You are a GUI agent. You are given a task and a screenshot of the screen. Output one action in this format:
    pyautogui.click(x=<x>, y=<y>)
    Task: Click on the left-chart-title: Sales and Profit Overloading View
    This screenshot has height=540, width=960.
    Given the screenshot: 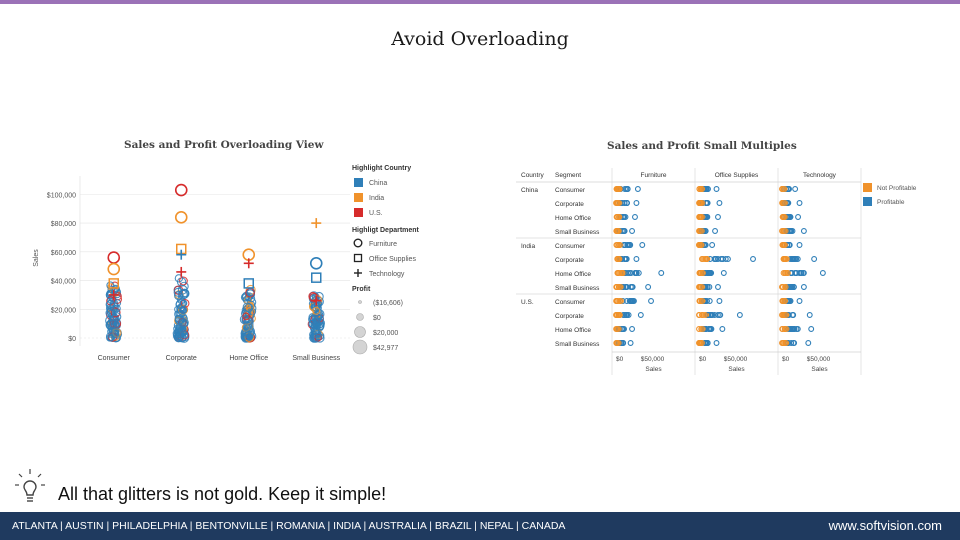 What is the action you would take?
    pyautogui.click(x=224, y=145)
    